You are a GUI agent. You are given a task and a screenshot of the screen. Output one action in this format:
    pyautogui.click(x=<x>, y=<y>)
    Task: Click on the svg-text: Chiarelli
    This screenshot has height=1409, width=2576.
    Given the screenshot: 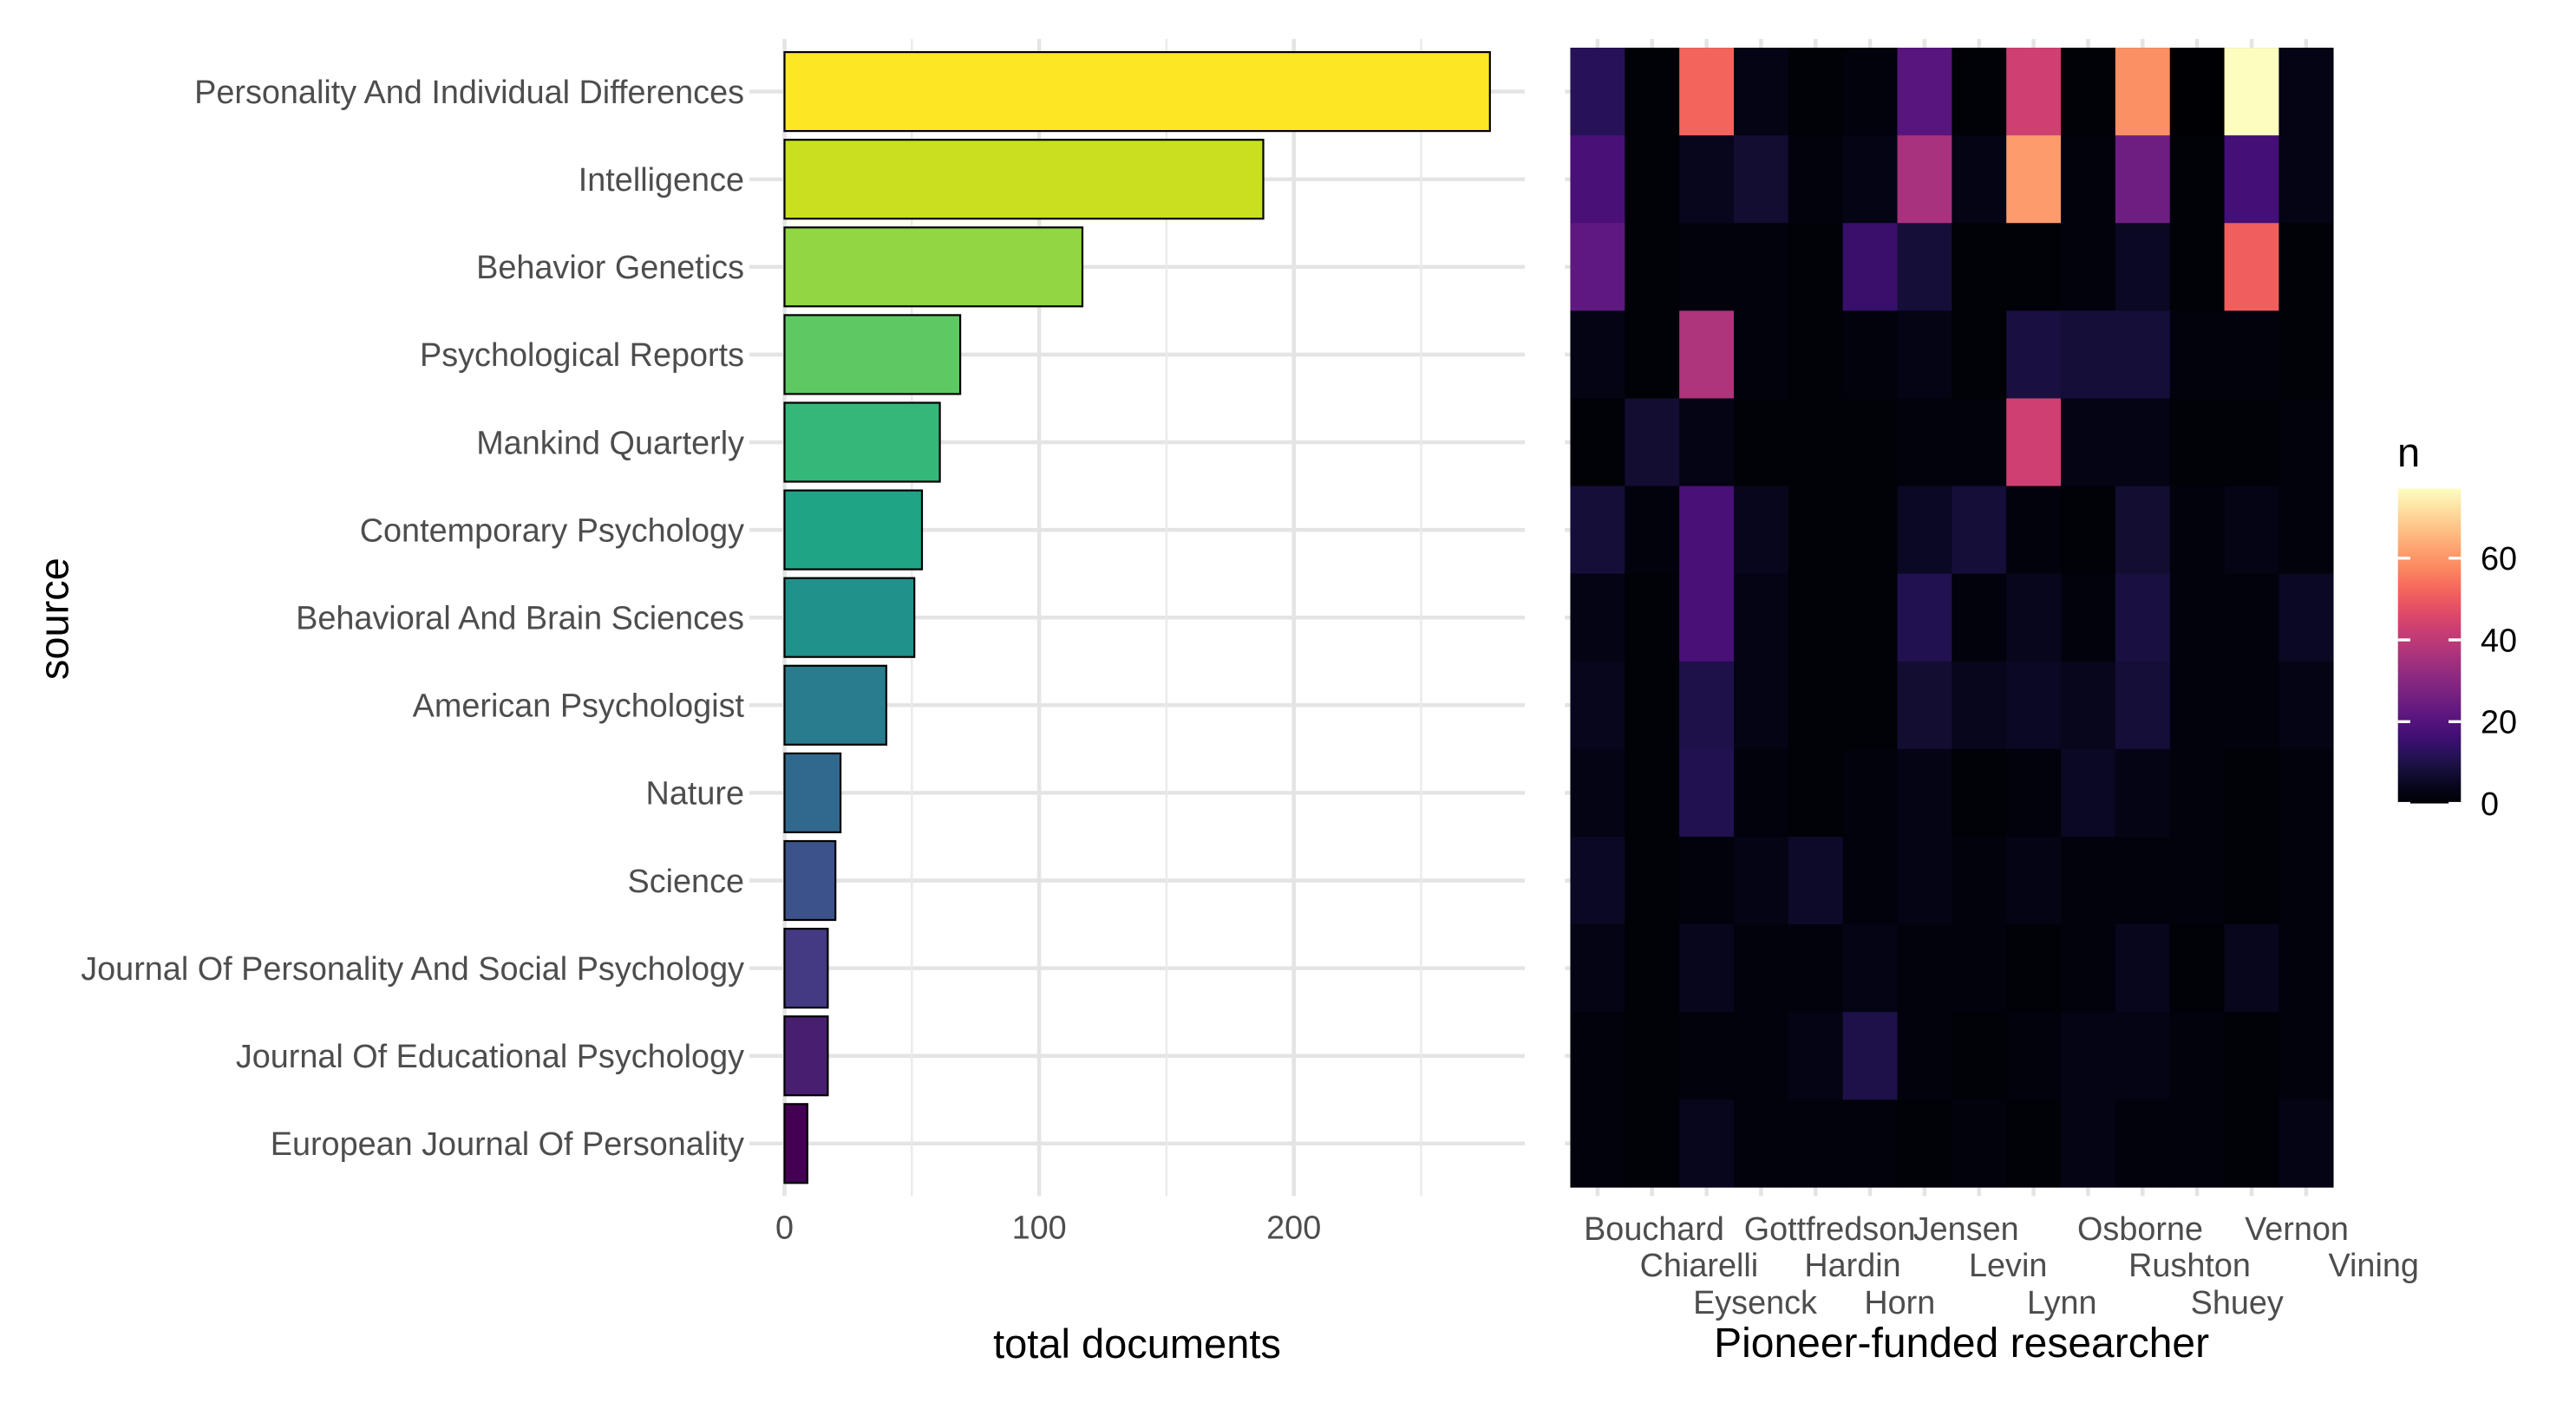 What is the action you would take?
    pyautogui.click(x=1699, y=1266)
    